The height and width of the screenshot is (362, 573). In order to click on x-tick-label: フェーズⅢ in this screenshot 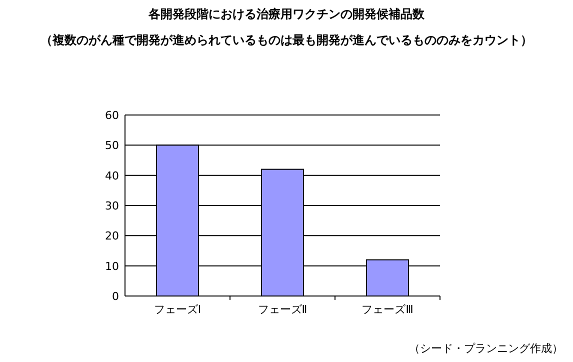, I will do `click(388, 309)`.